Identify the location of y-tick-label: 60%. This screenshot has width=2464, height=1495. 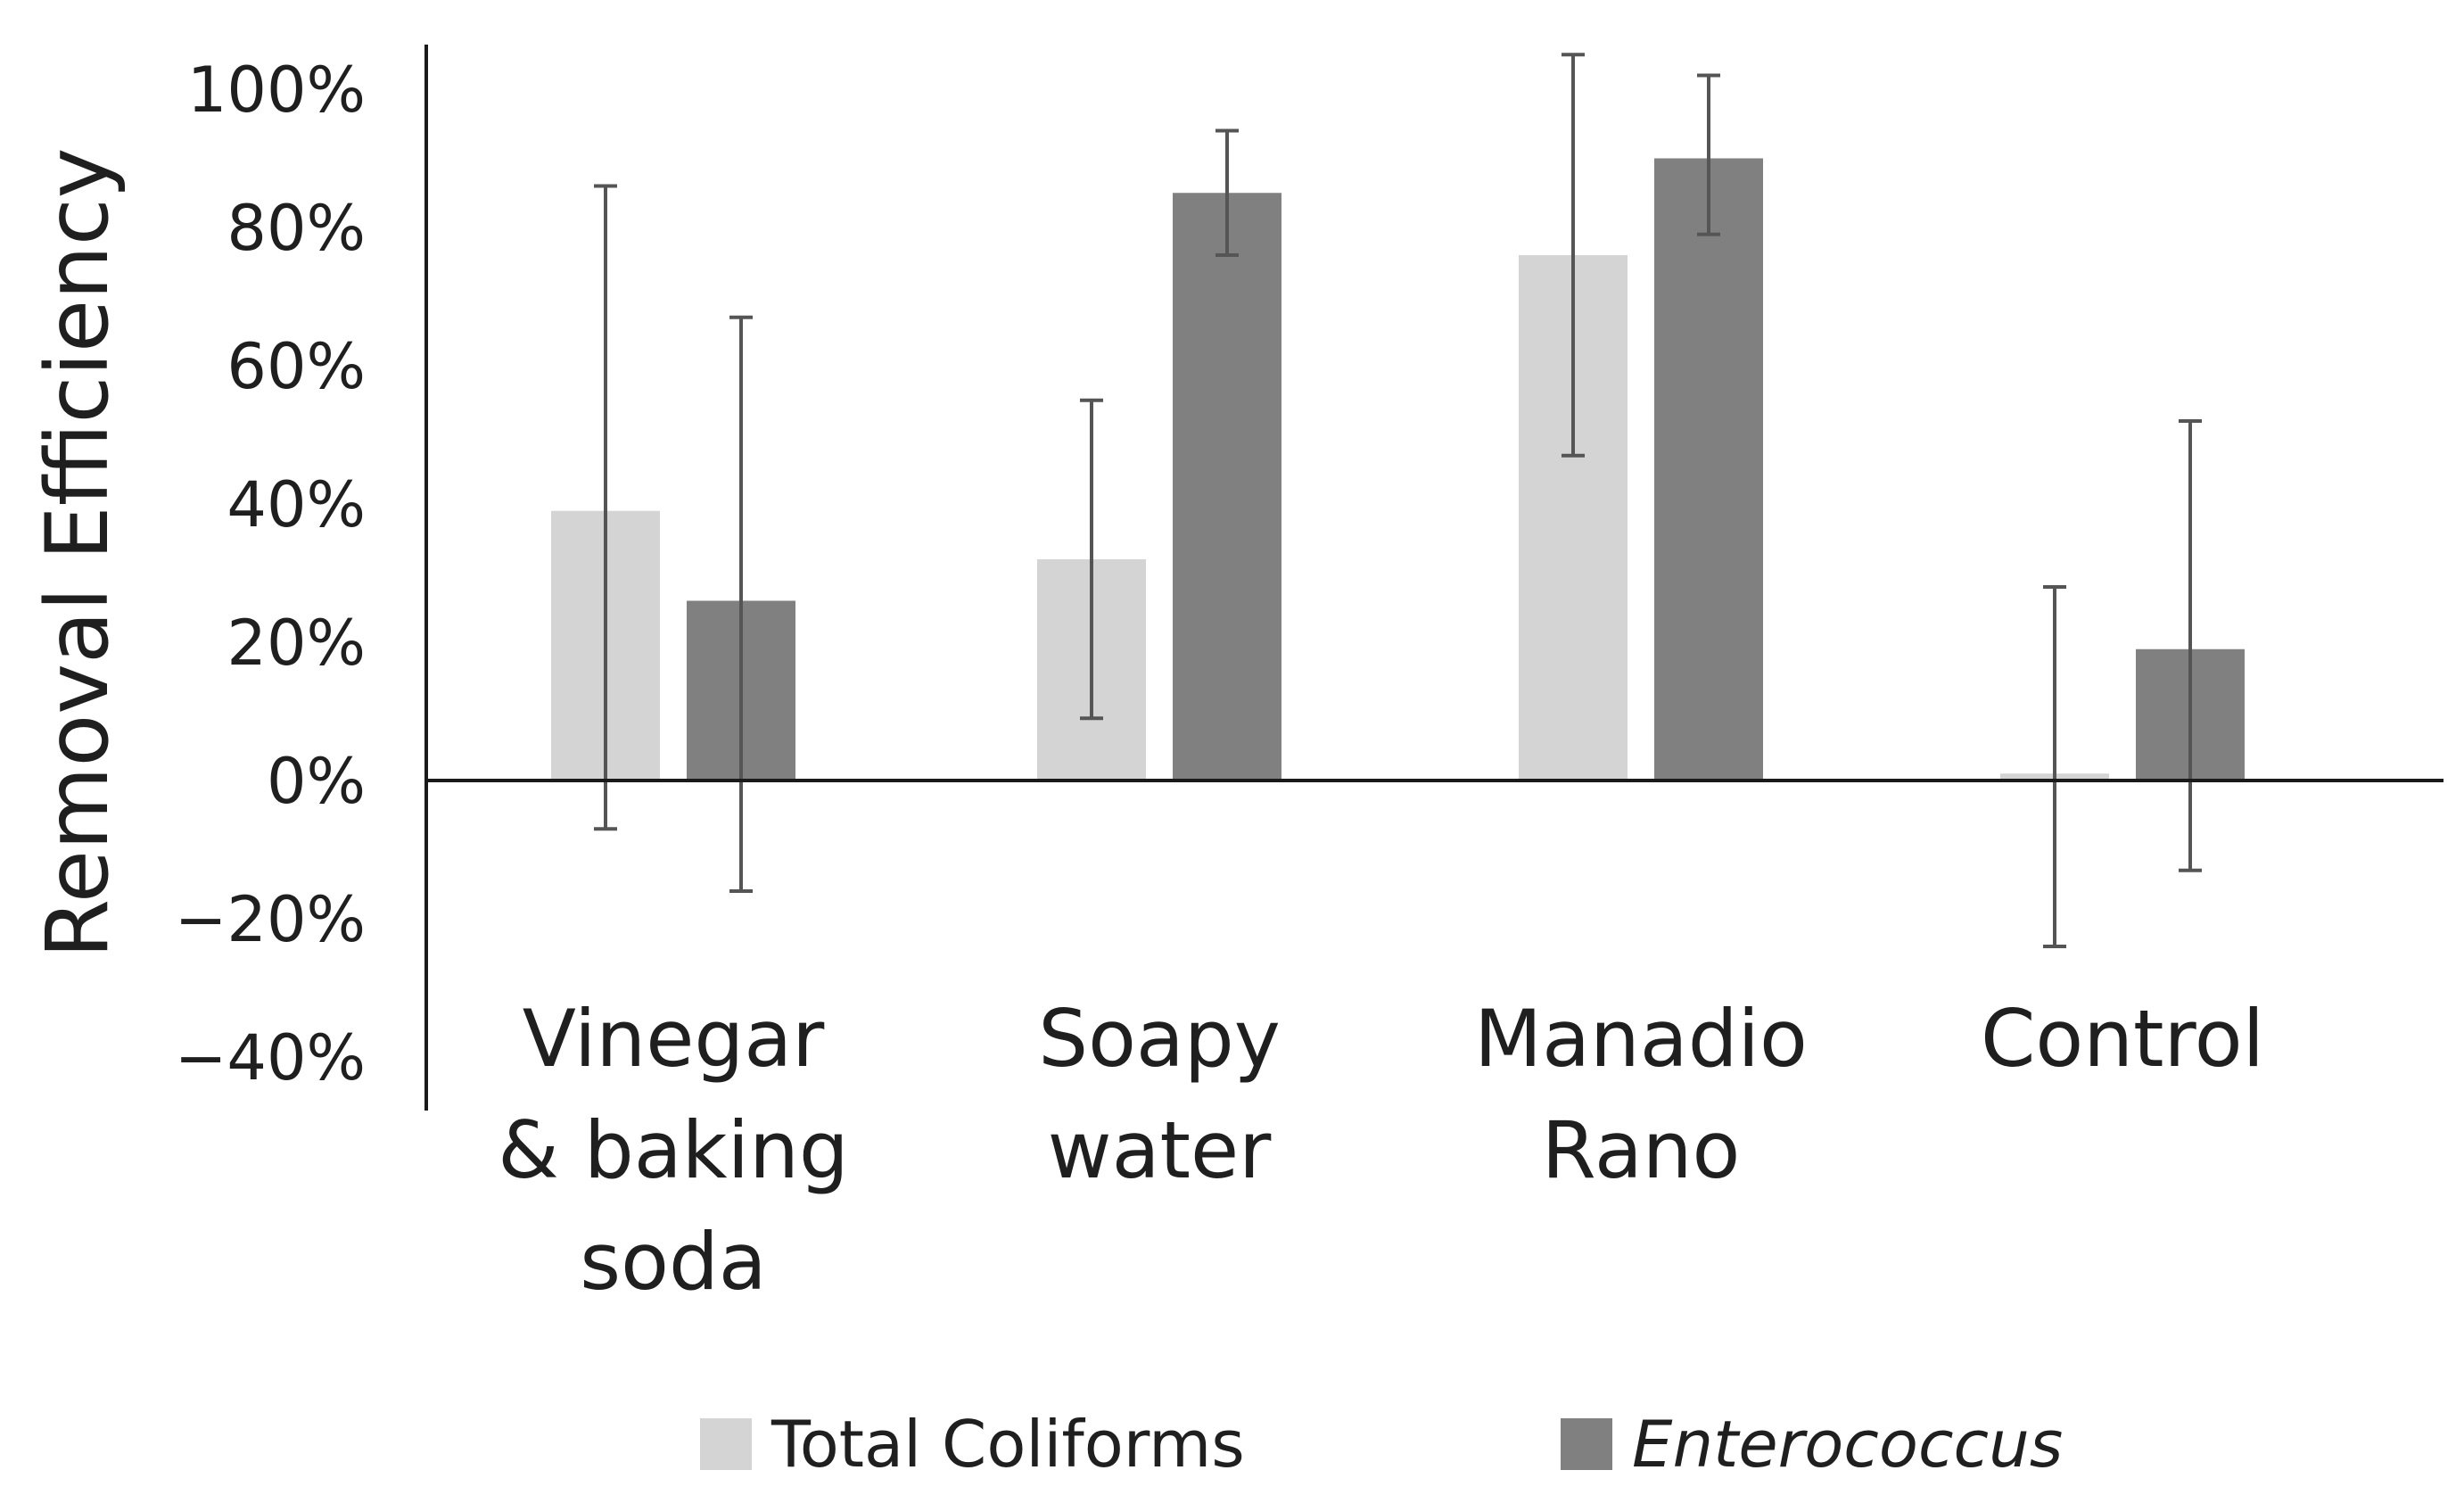
(296, 366).